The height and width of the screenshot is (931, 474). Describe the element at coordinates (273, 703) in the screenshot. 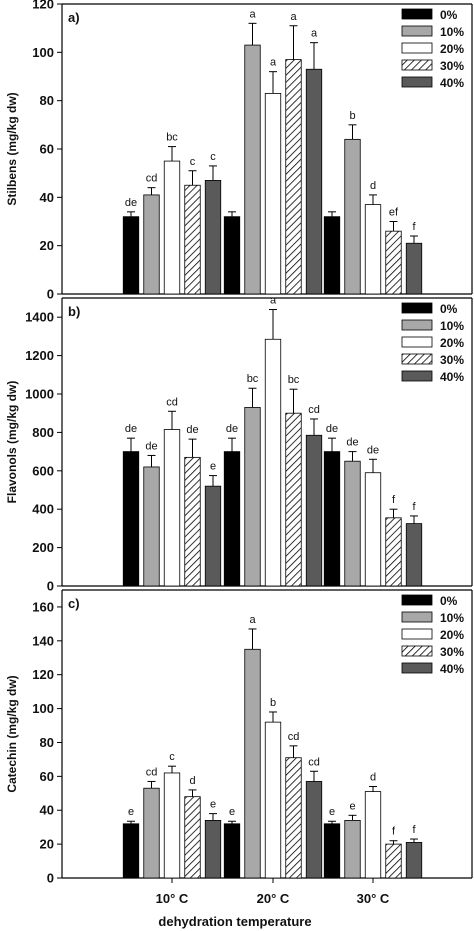

I see `significance-label: b` at that location.